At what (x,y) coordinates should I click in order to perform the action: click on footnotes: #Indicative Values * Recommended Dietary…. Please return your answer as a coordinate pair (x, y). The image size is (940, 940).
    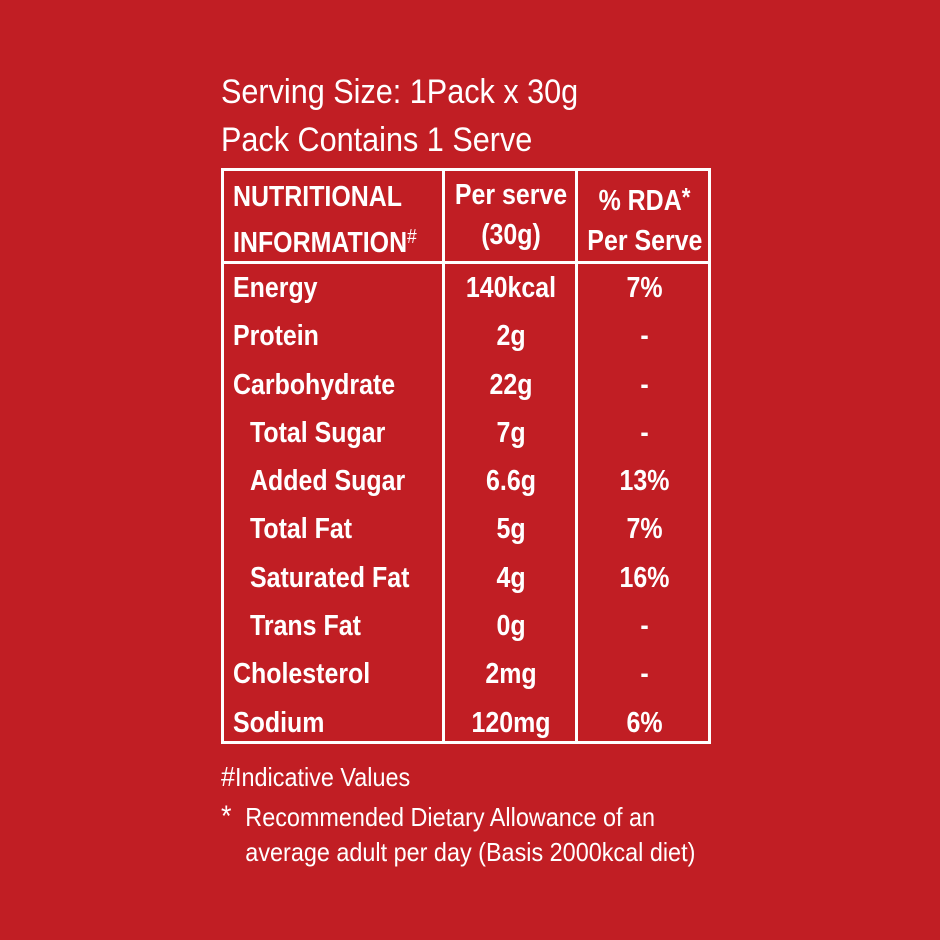
    Looking at the image, I should click on (458, 814).